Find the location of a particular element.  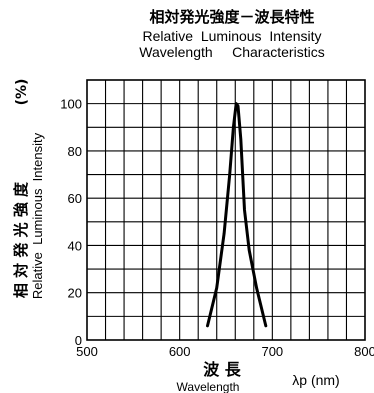

chart-title-en-line1: Relative Luminous Intensity is located at coordinates (232, 36).